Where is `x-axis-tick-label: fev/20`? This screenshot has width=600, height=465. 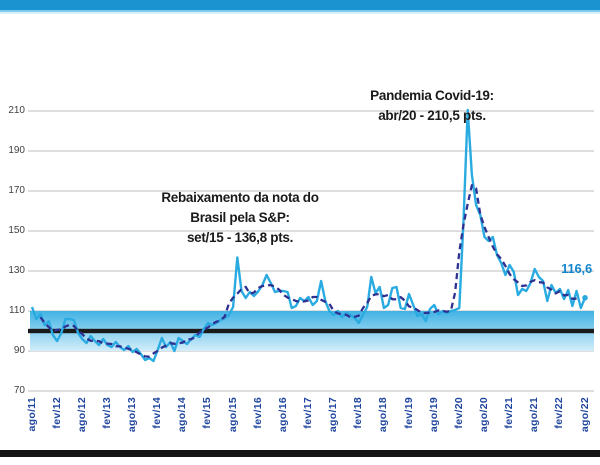 x-axis-tick-label: fev/20 is located at coordinates (458, 413).